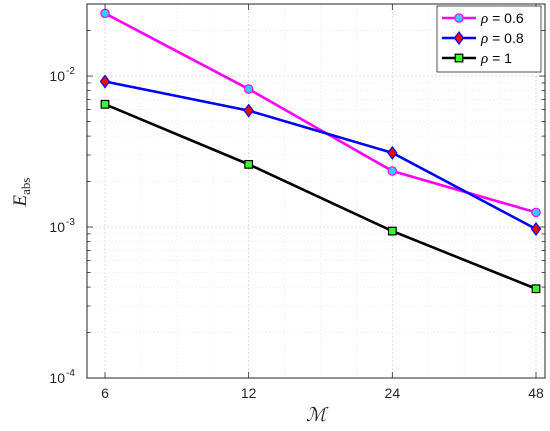  What do you see at coordinates (506, 38) in the screenshot?
I see `legend-value: = 0.8` at bounding box center [506, 38].